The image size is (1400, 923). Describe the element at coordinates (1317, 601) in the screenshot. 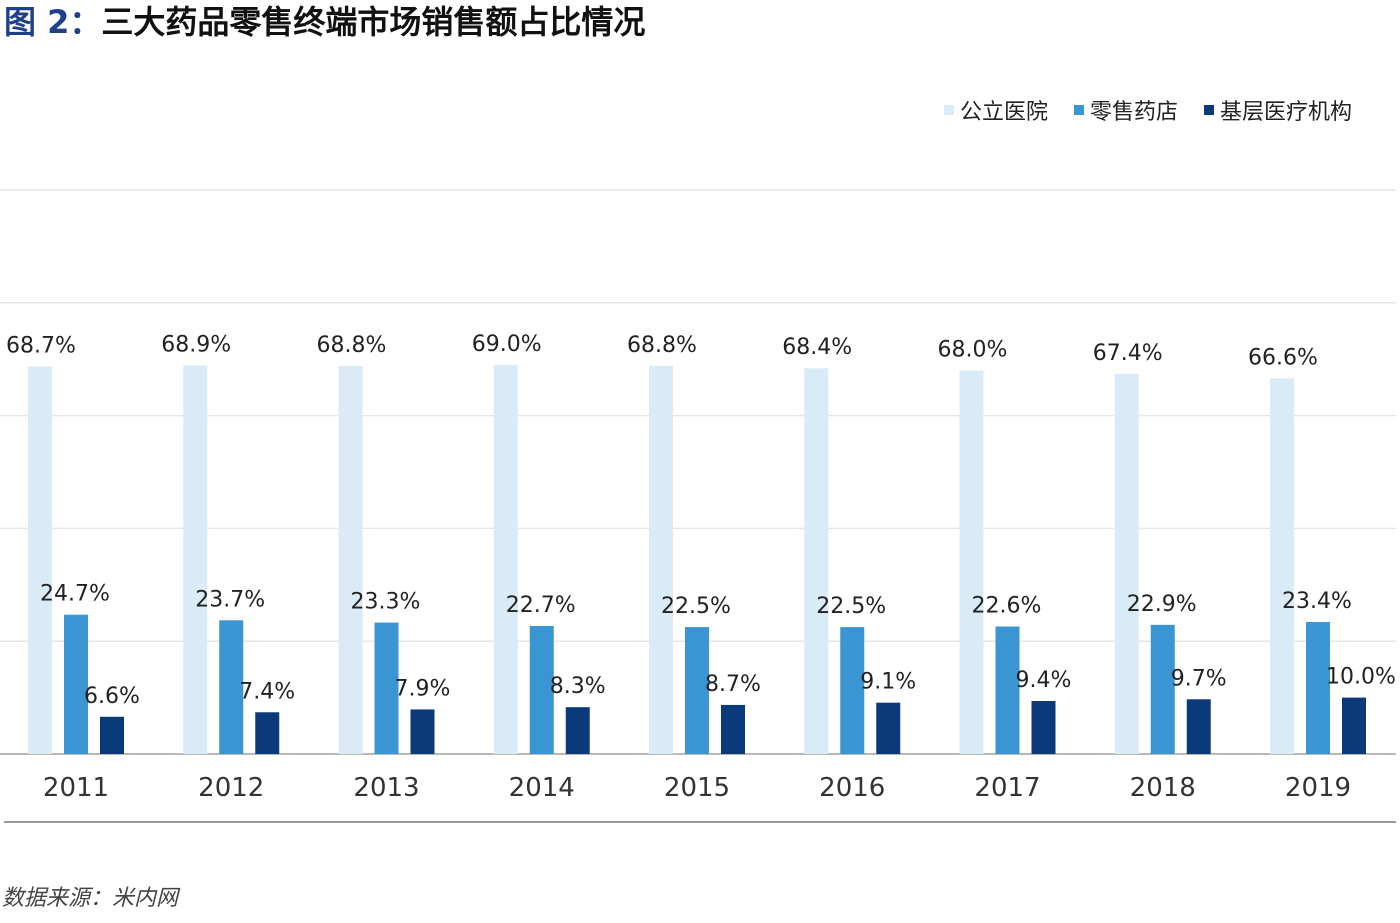

I see `data-label-retail-pharmacy: 23.4%` at that location.